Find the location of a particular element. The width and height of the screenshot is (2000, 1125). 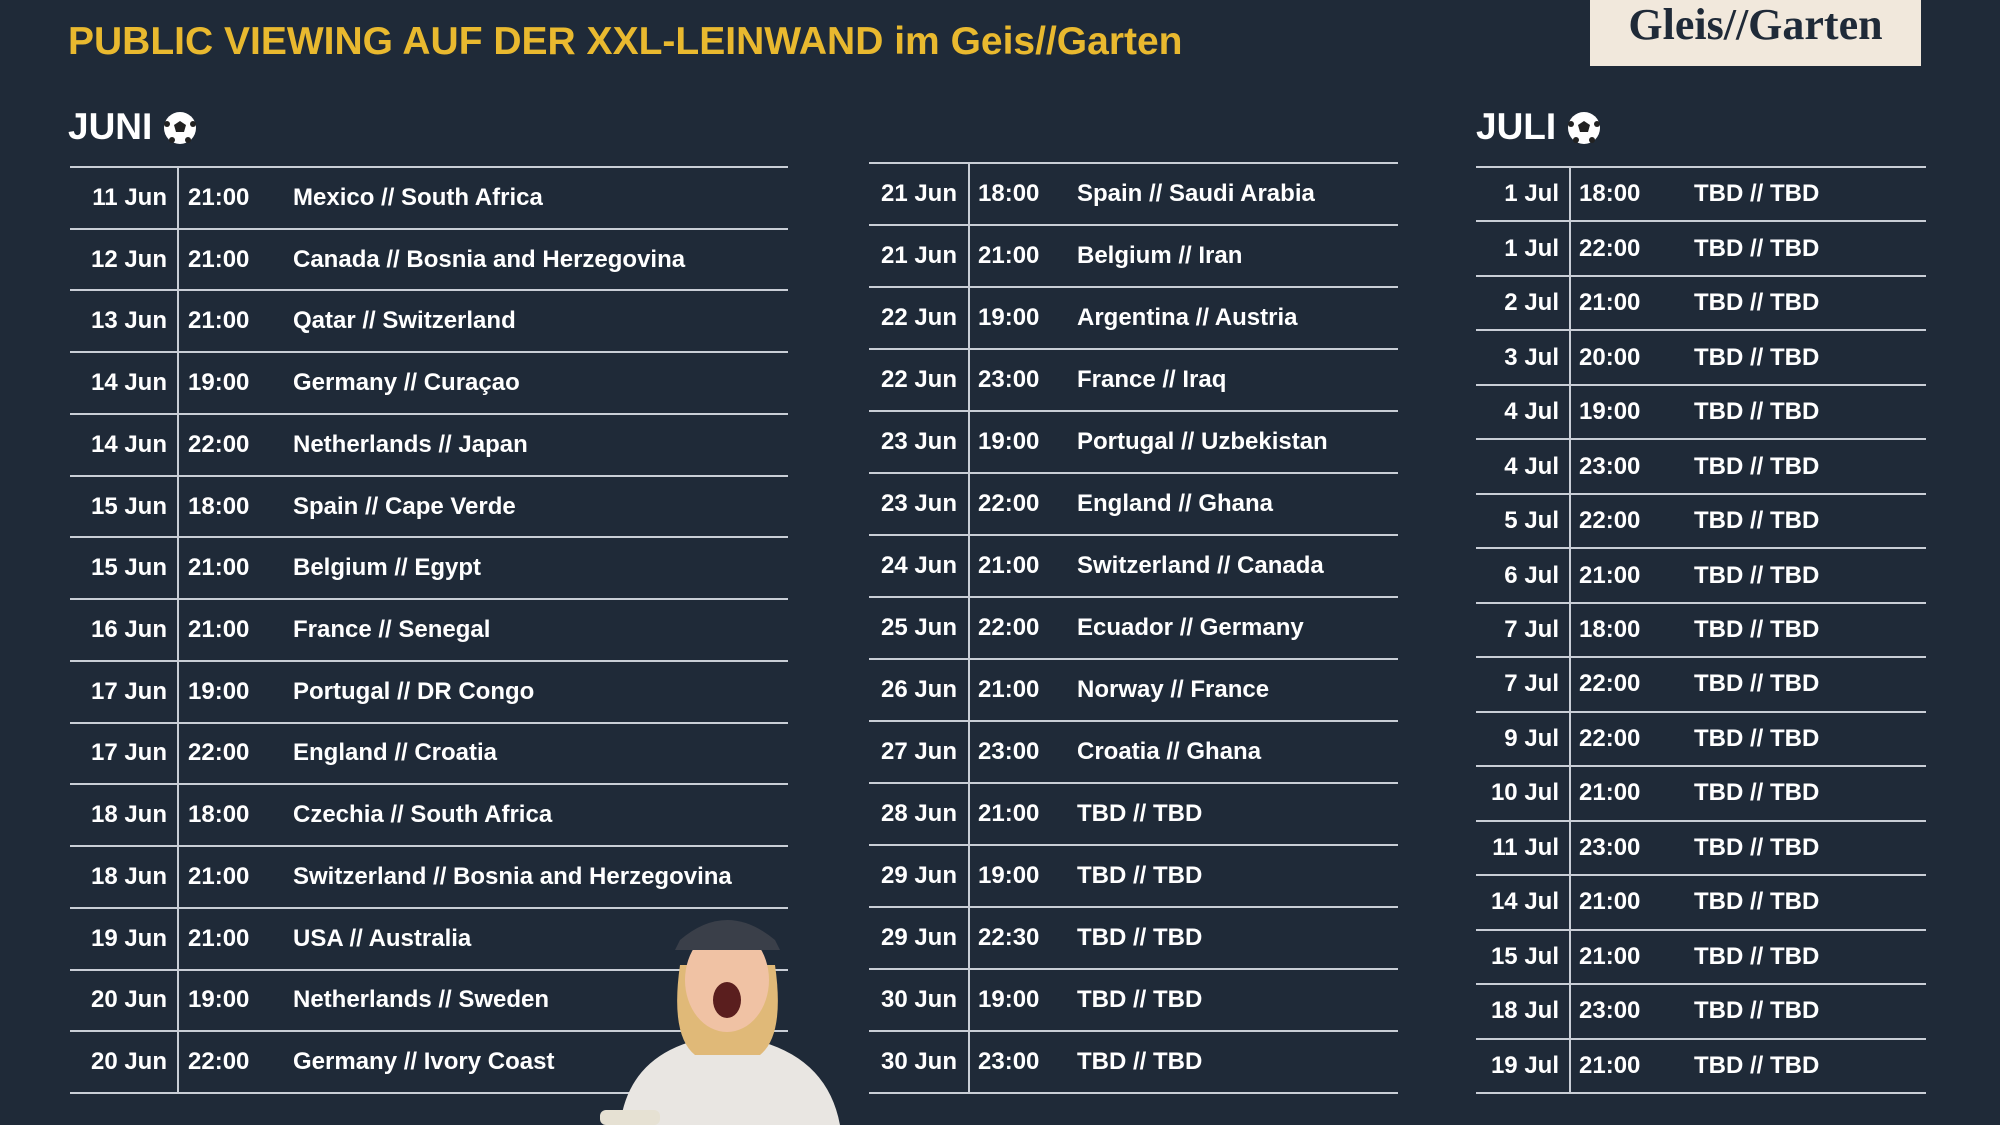

match-date: 30 Jun is located at coordinates (918, 1061).